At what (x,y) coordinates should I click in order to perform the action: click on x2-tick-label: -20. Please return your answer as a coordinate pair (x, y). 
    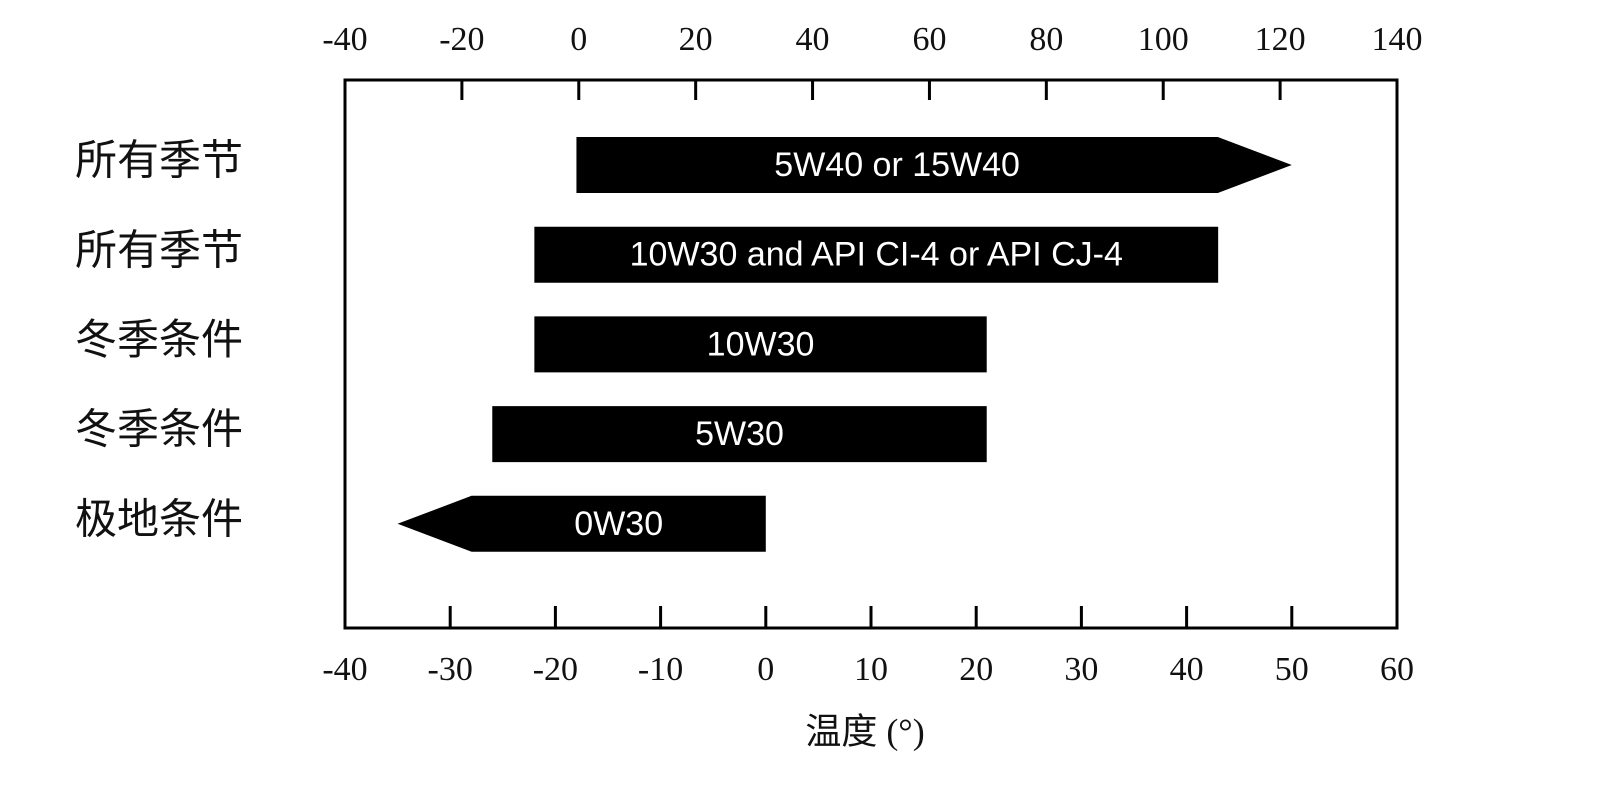
    Looking at the image, I should click on (461, 39).